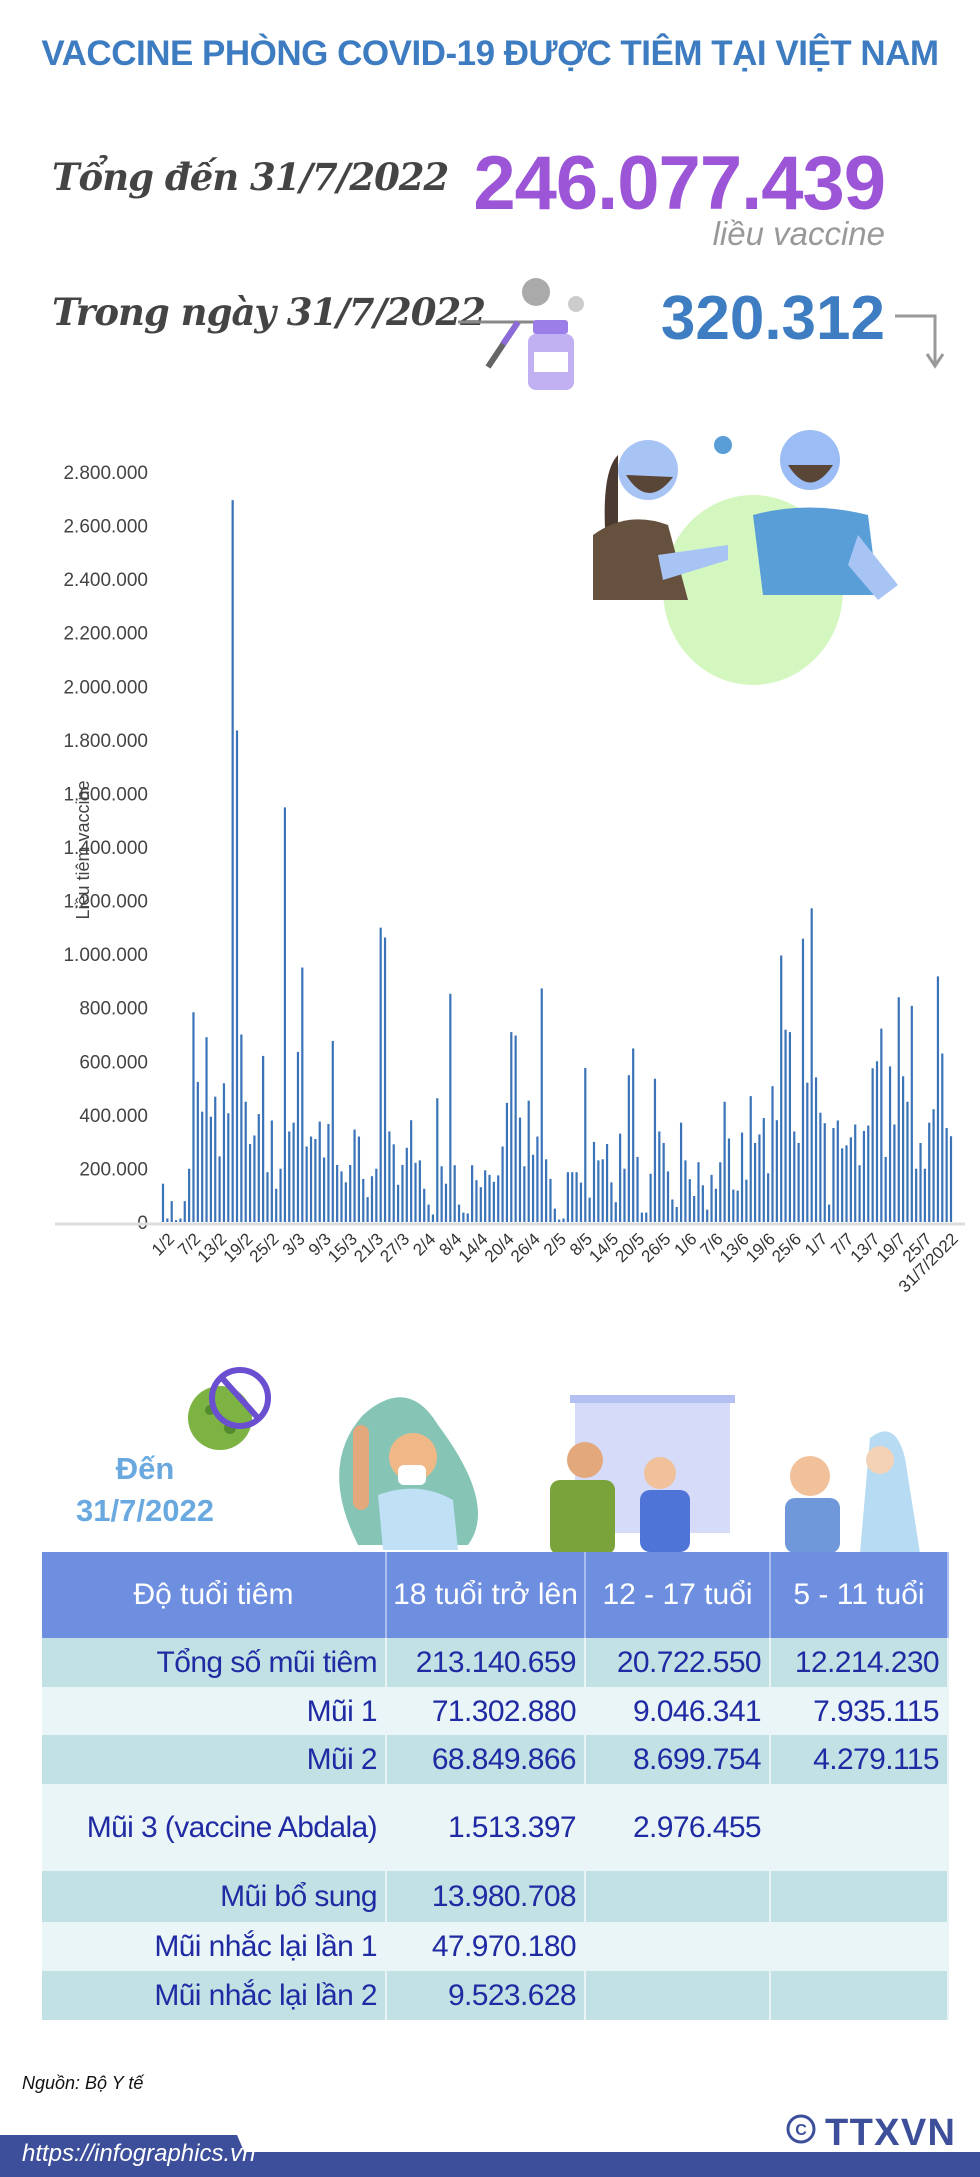 This screenshot has width=980, height=2177. What do you see at coordinates (486, 1759) in the screenshot?
I see `table-cell: 68.849.866` at bounding box center [486, 1759].